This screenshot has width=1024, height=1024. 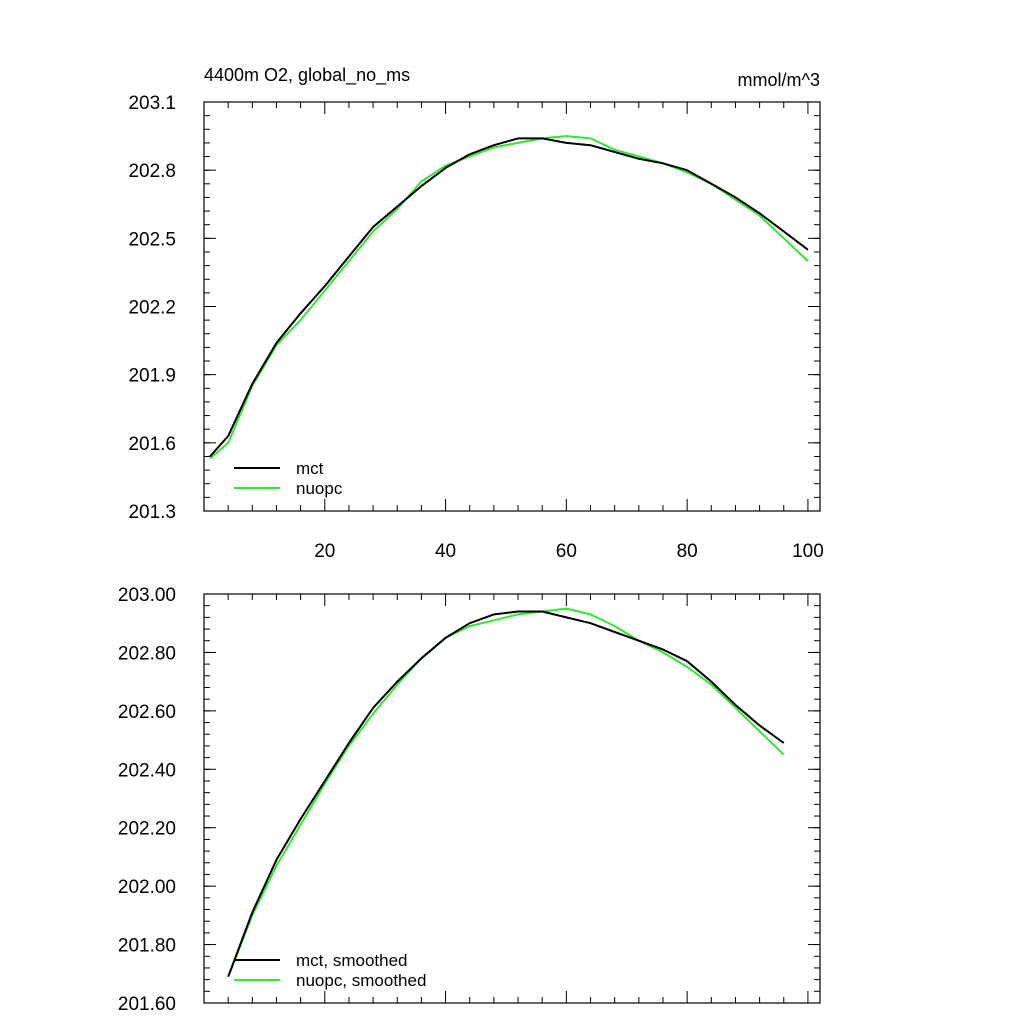 I want to click on y-tick-label: 202.20, so click(x=147, y=829).